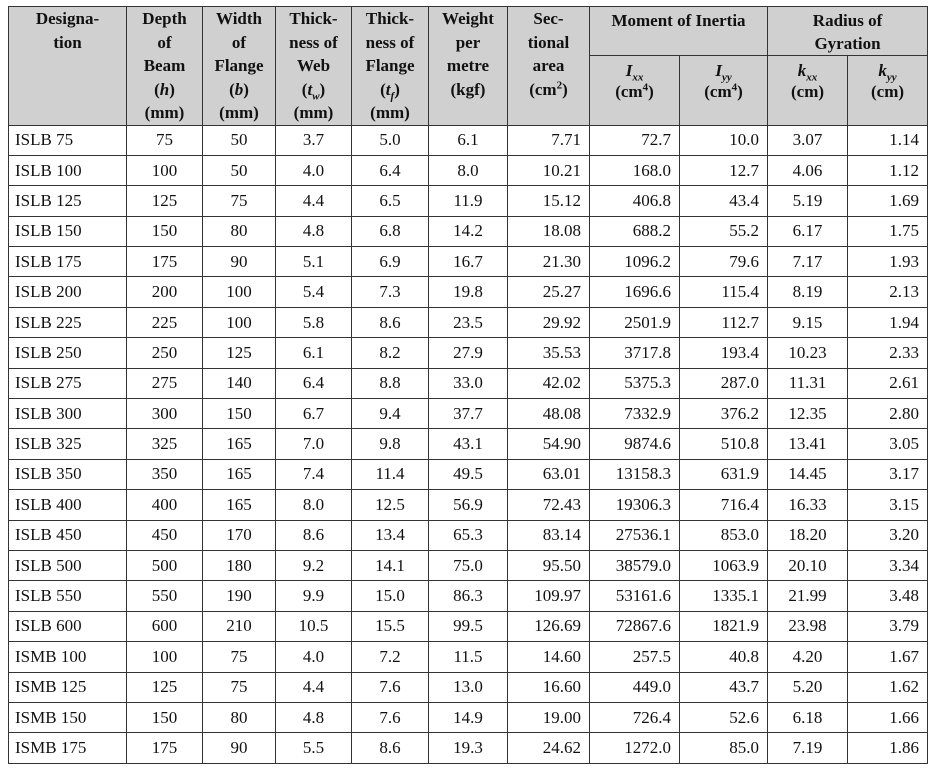 The image size is (938, 774). Describe the element at coordinates (67, 657) in the screenshot. I see `cell-designation: ISMB 100` at that location.